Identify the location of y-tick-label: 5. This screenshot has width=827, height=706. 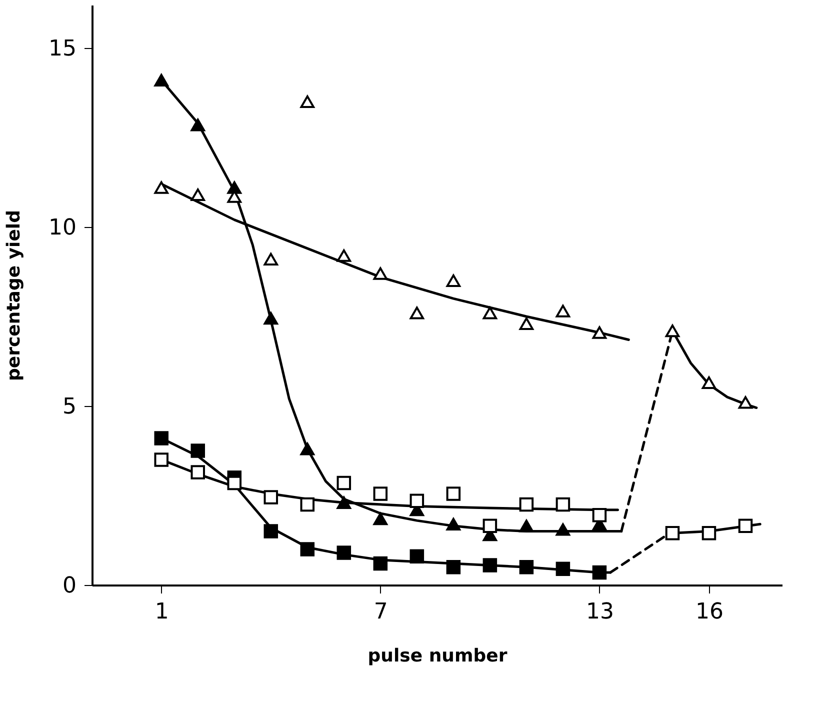
(69, 407).